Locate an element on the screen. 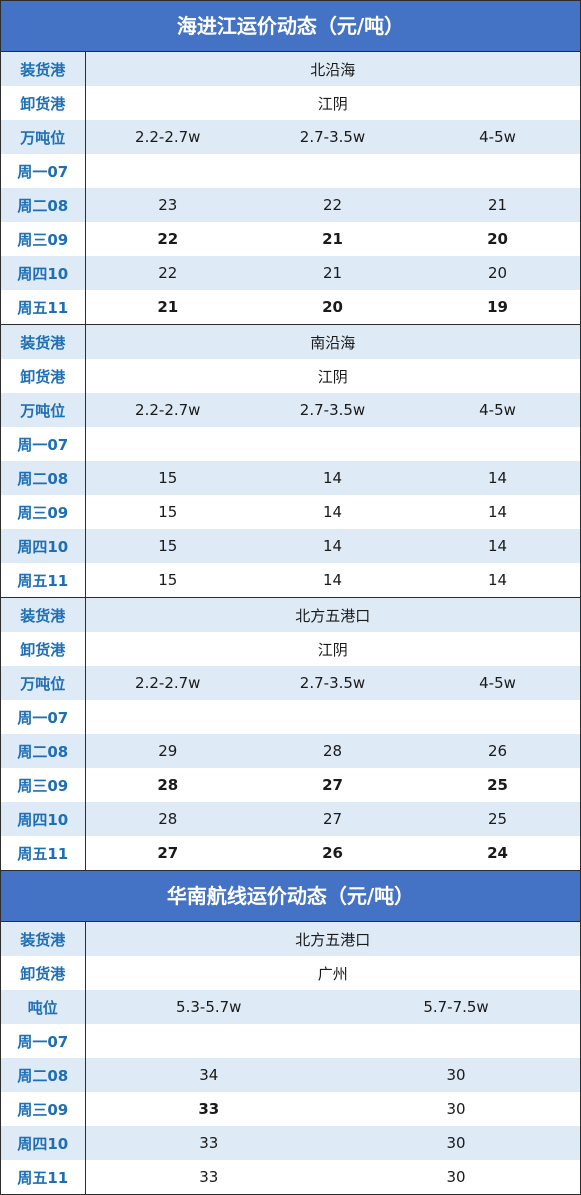 Image resolution: width=581 pixels, height=1195 pixels. rate-row: 周二08 34 30 is located at coordinates (291, 1075).